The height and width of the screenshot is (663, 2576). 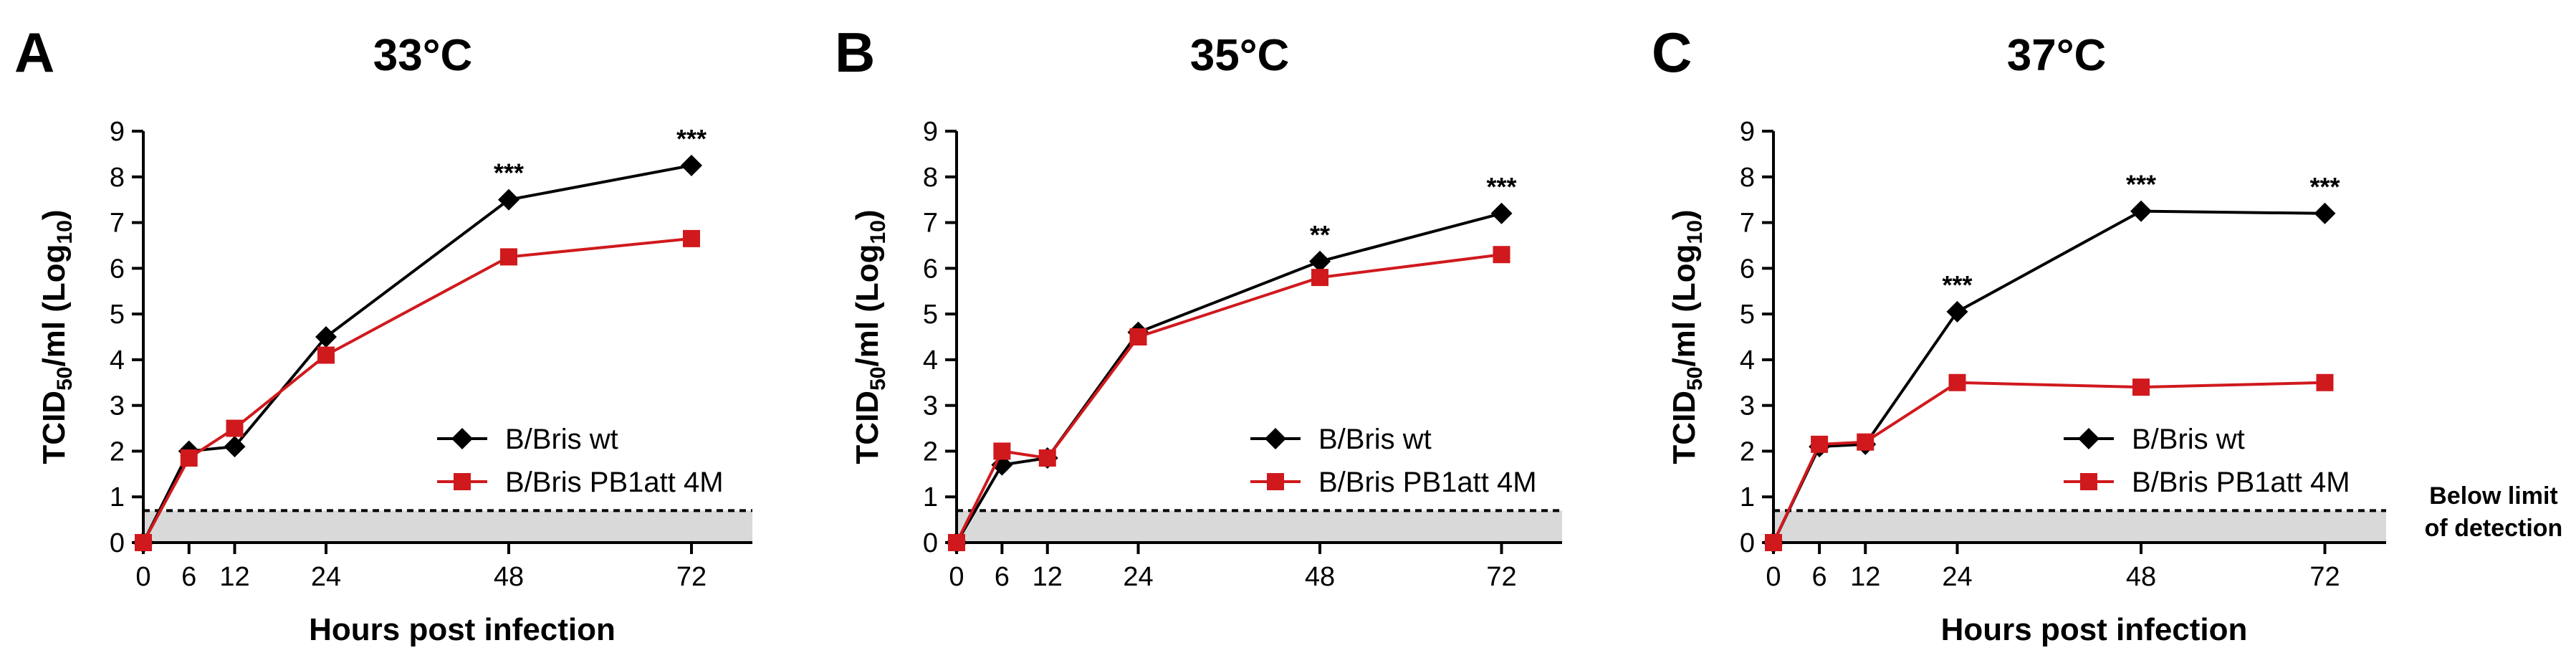 I want to click on series-line, so click(x=1228, y=398).